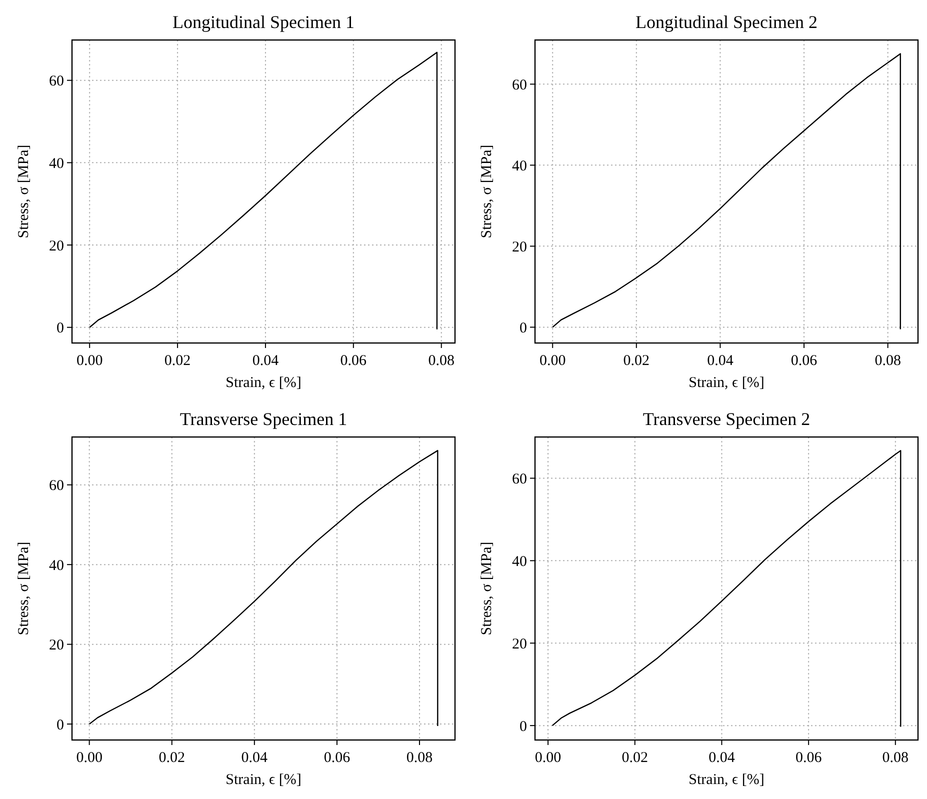  What do you see at coordinates (726, 419) in the screenshot?
I see `chart-title: Transverse Specimen 2` at bounding box center [726, 419].